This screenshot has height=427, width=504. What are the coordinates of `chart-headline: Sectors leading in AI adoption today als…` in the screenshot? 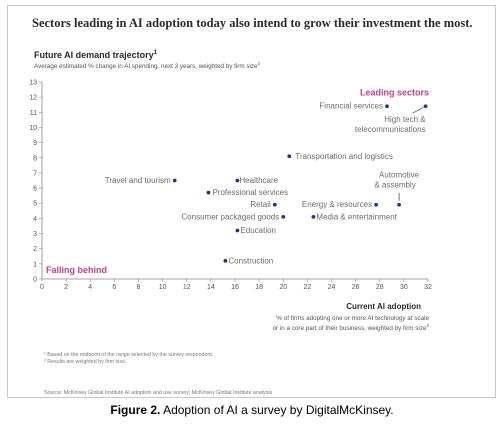 It's located at (252, 23).